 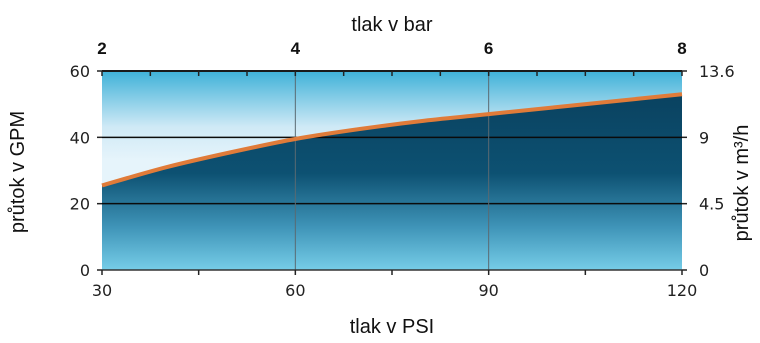 What do you see at coordinates (391, 25) in the screenshot?
I see `x-top-axis-title: tlak v bar` at bounding box center [391, 25].